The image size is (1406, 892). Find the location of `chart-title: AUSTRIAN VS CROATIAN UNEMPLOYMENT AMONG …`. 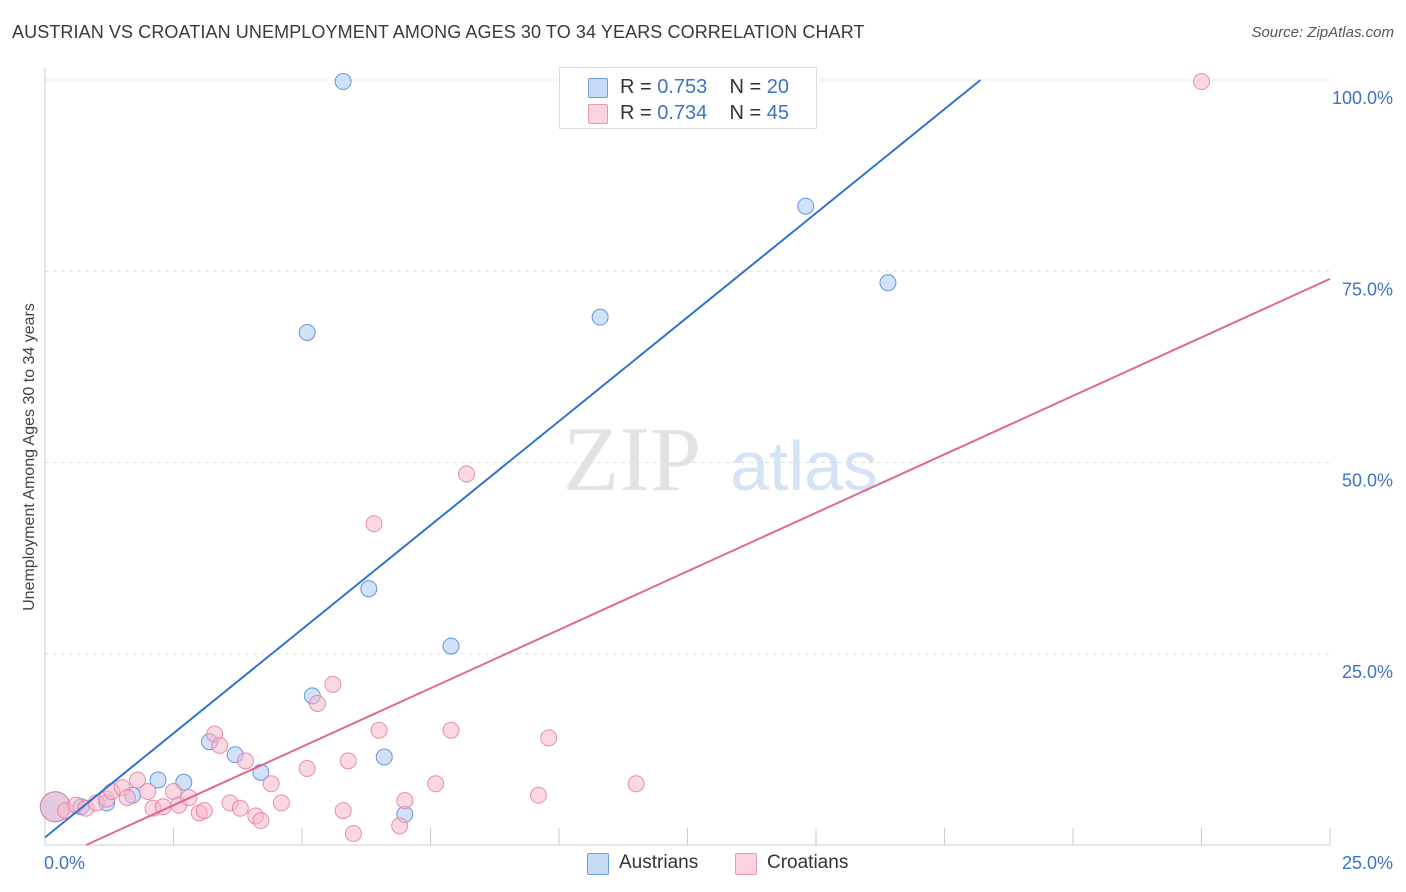

chart-title: AUSTRIAN VS CROATIAN UNEMPLOYMENT AMONG … is located at coordinates (438, 32).